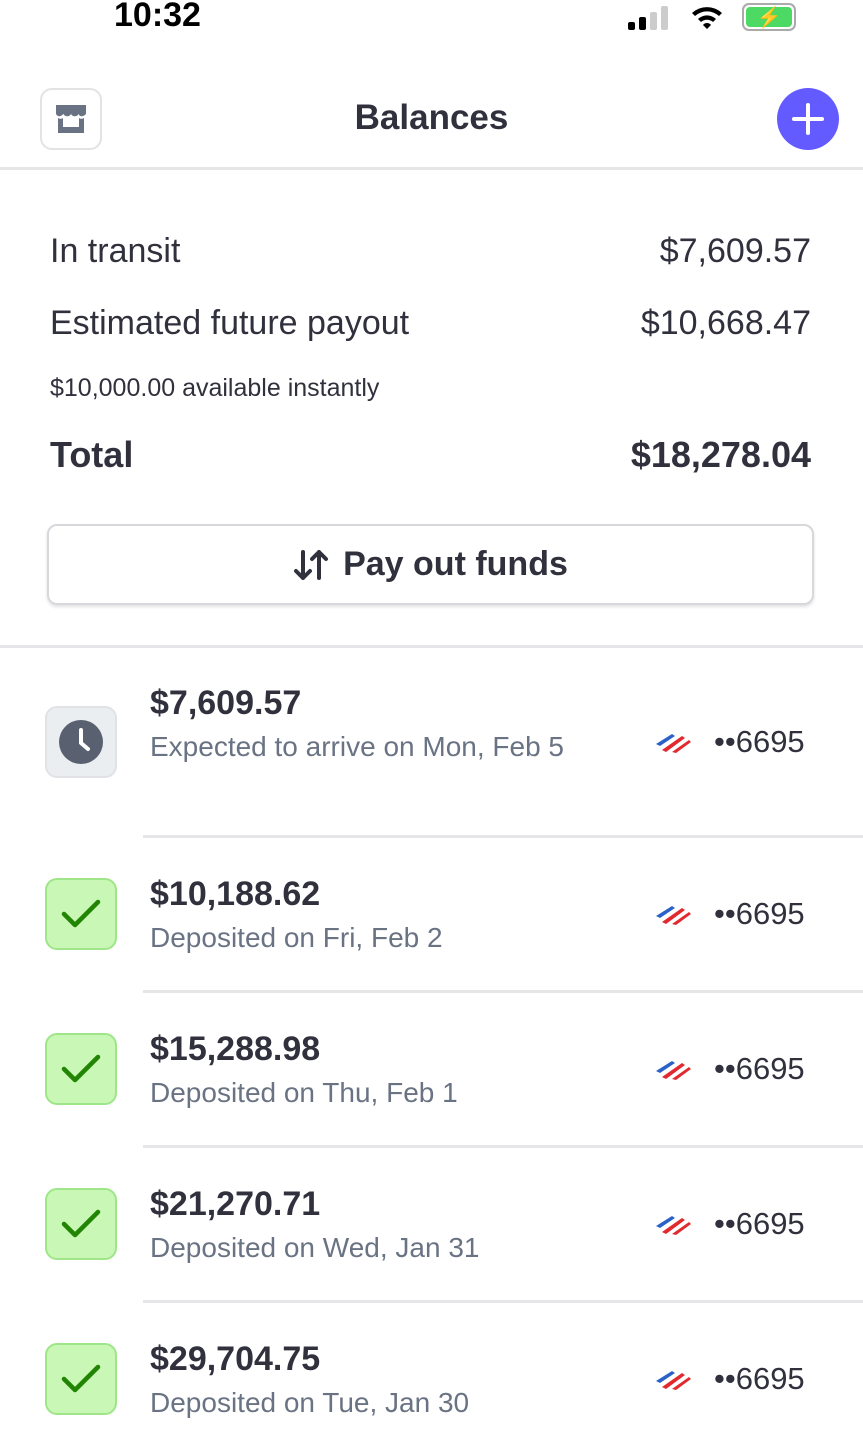 The height and width of the screenshot is (1440, 863). I want to click on store-icon, so click(71, 119).